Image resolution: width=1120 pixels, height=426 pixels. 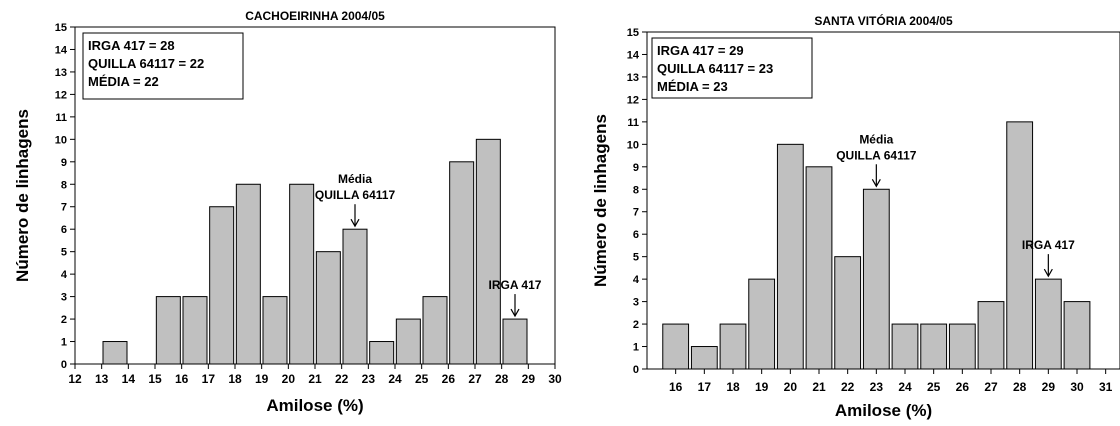 I want to click on chart-title: CACHOEIRINHA 2004/05, so click(x=315, y=16).